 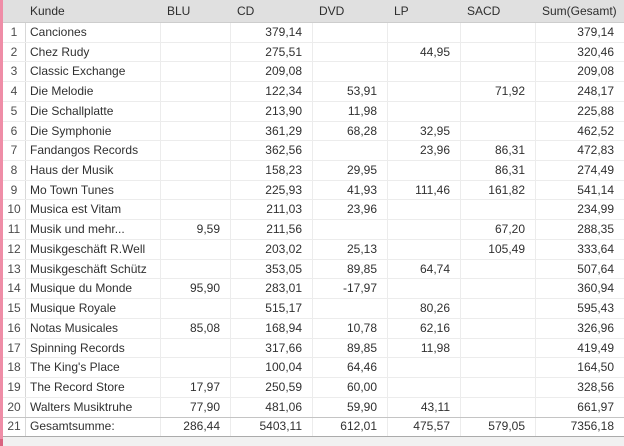 What do you see at coordinates (595, 308) in the screenshot?
I see `cell-sum: 595,43` at bounding box center [595, 308].